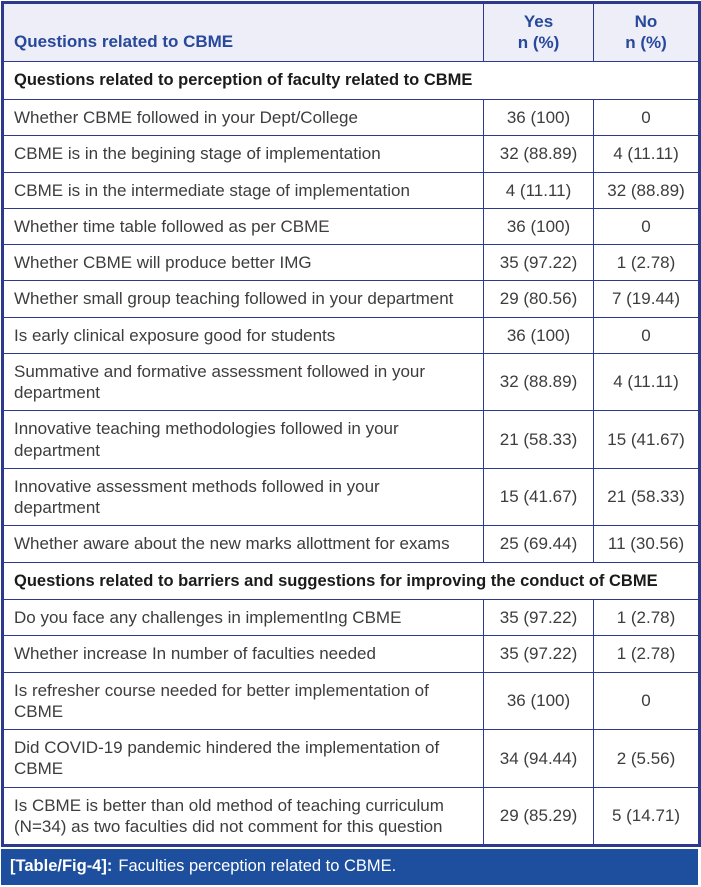  Describe the element at coordinates (646, 299) in the screenshot. I see `no-value-cell: 7 (19.44)` at that location.